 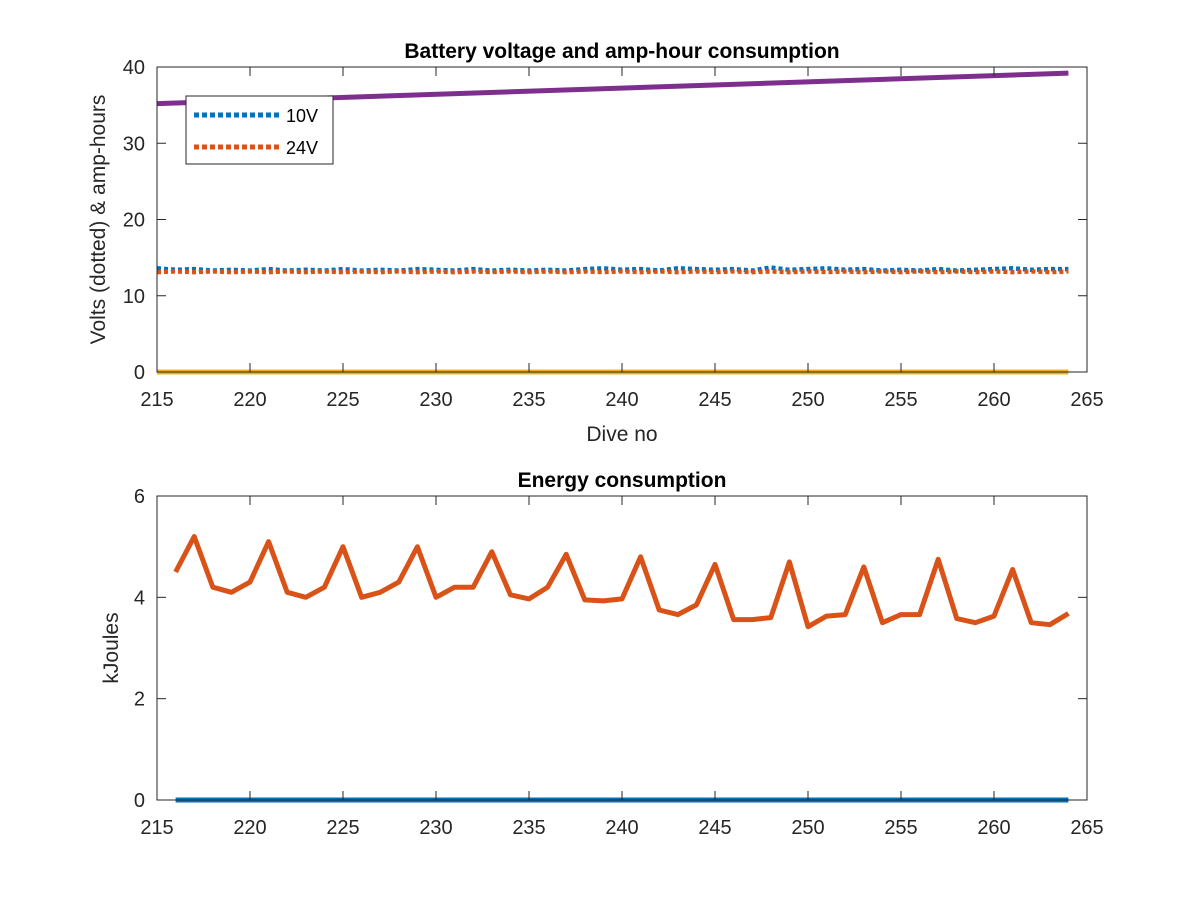 I want to click on series-line-10v, so click(x=612, y=269).